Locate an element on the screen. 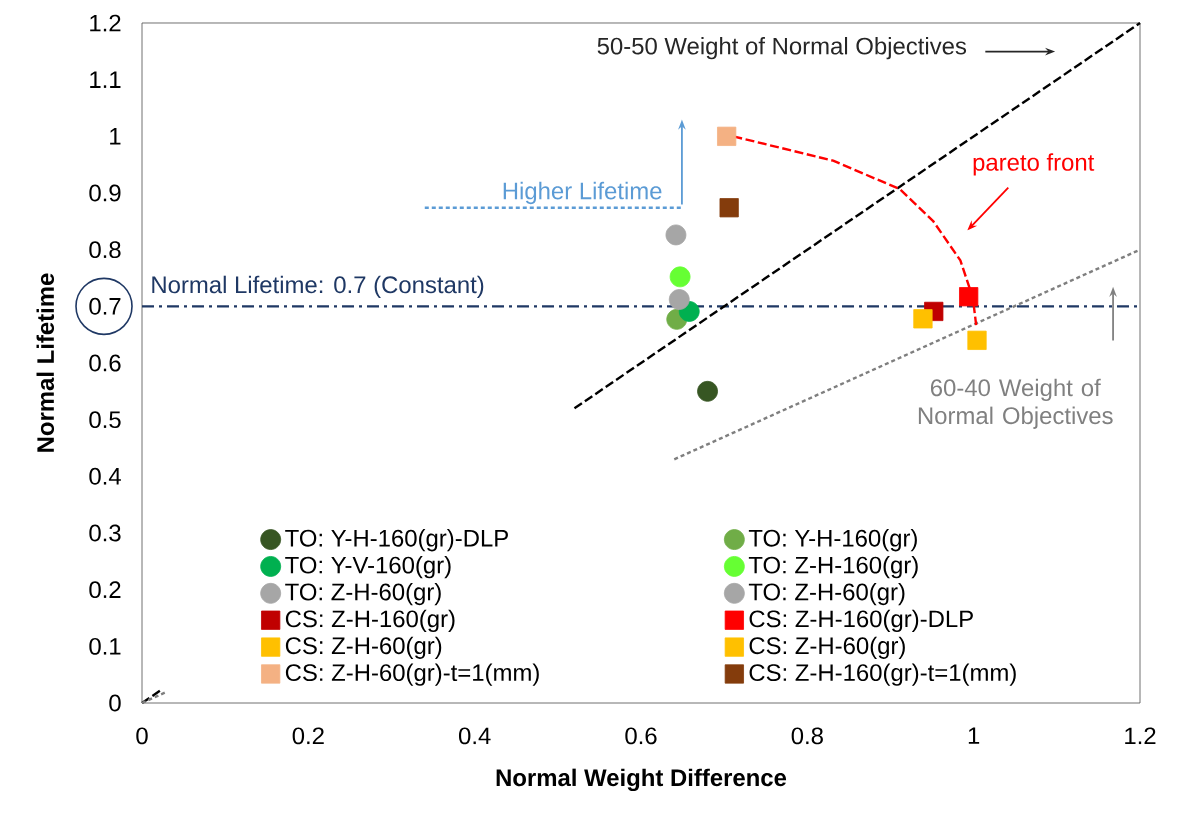 The image size is (1186, 814). y-tick-label: 0.4 is located at coordinates (105, 476).